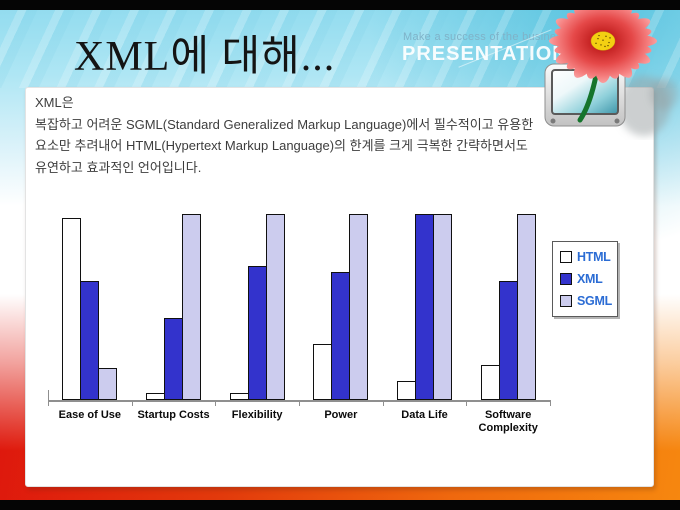  What do you see at coordinates (54, 102) in the screenshot?
I see `body-intro: XML은` at bounding box center [54, 102].